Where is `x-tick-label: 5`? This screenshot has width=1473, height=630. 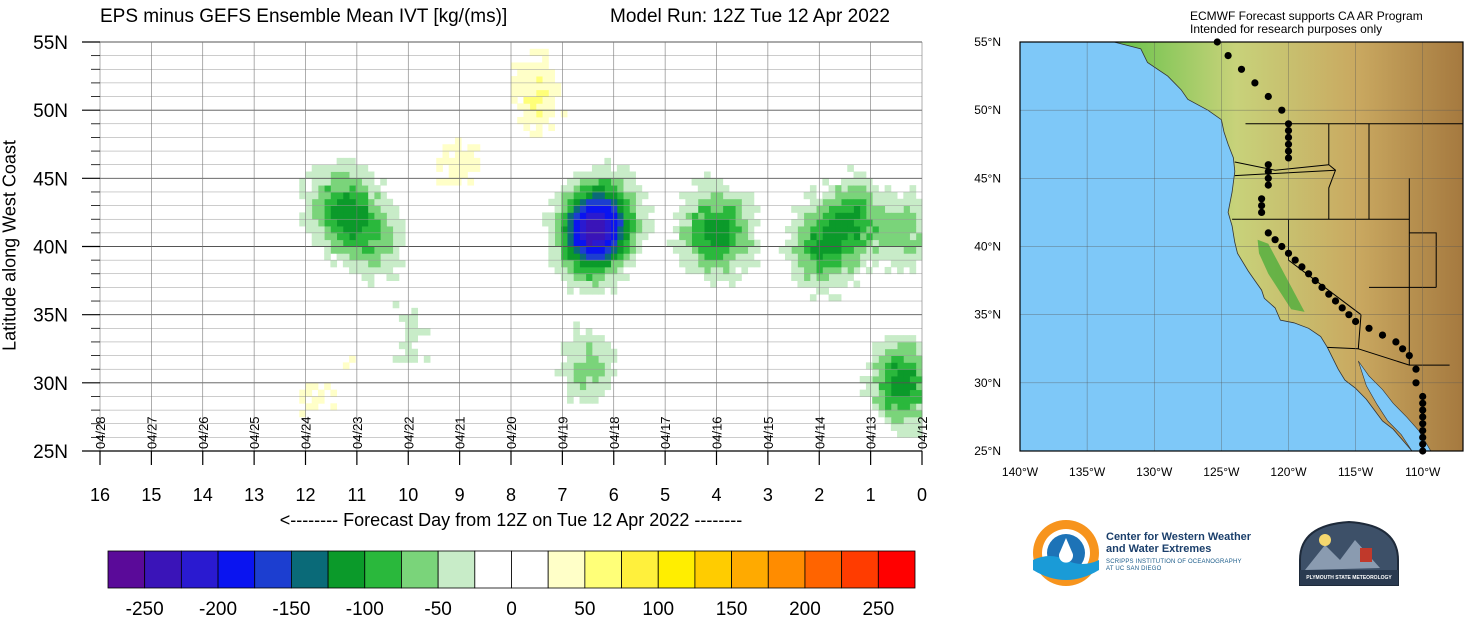 x-tick-label: 5 is located at coordinates (665, 495).